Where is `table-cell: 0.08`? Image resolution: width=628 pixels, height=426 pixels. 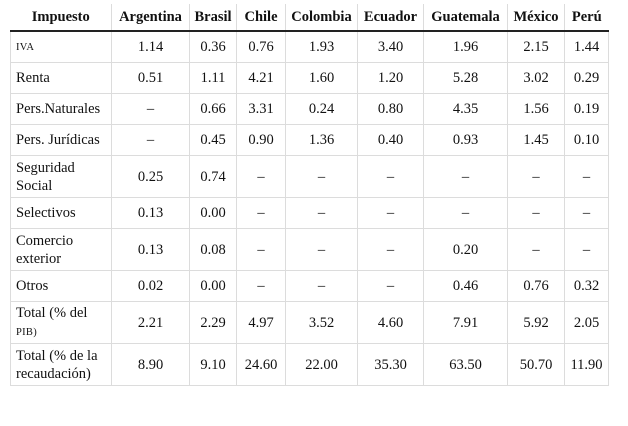 table-cell: 0.08 is located at coordinates (213, 249).